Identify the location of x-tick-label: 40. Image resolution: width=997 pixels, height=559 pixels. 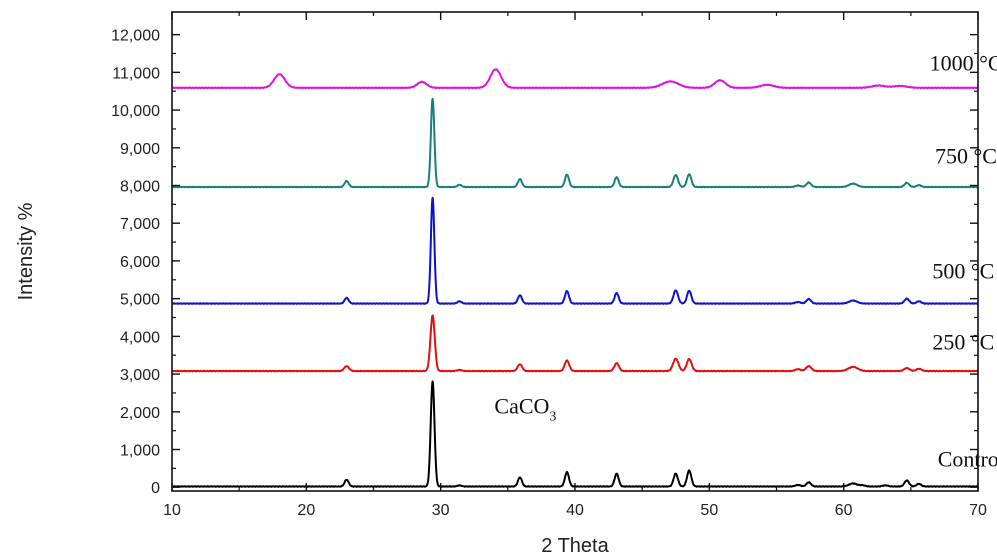
(575, 510).